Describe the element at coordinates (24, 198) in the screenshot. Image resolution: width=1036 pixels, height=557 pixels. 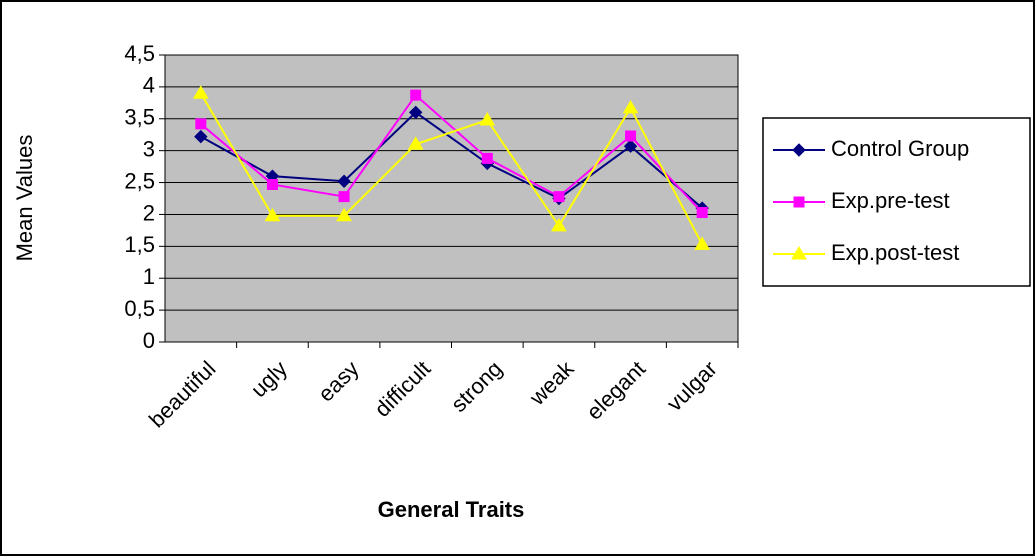
I see `y-axis-title: Mean Values` at that location.